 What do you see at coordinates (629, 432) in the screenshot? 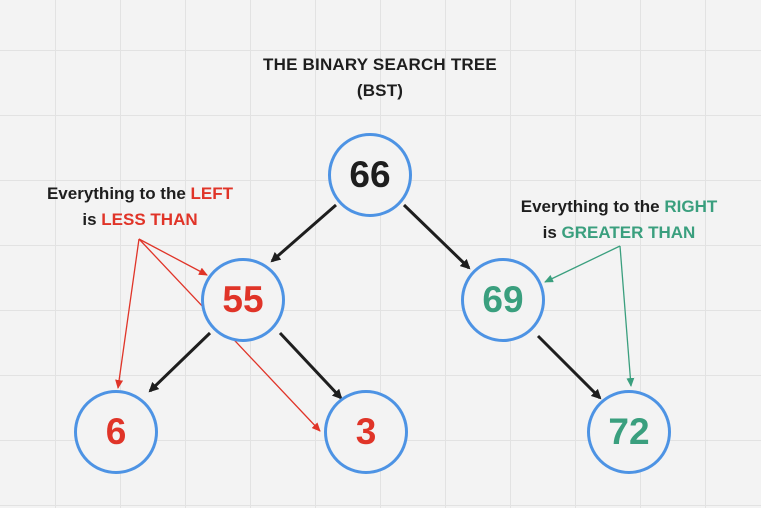
I see `node-right-right: 72` at bounding box center [629, 432].